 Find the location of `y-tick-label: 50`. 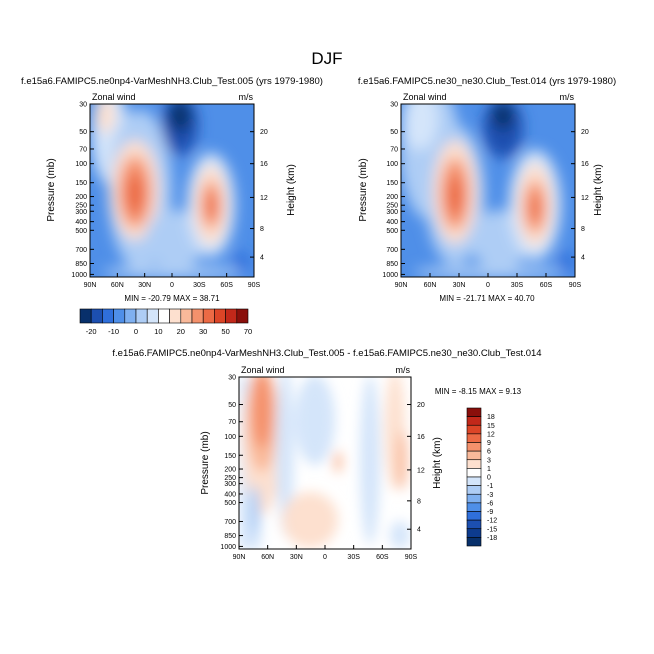

y-tick-label: 50 is located at coordinates (83, 132).